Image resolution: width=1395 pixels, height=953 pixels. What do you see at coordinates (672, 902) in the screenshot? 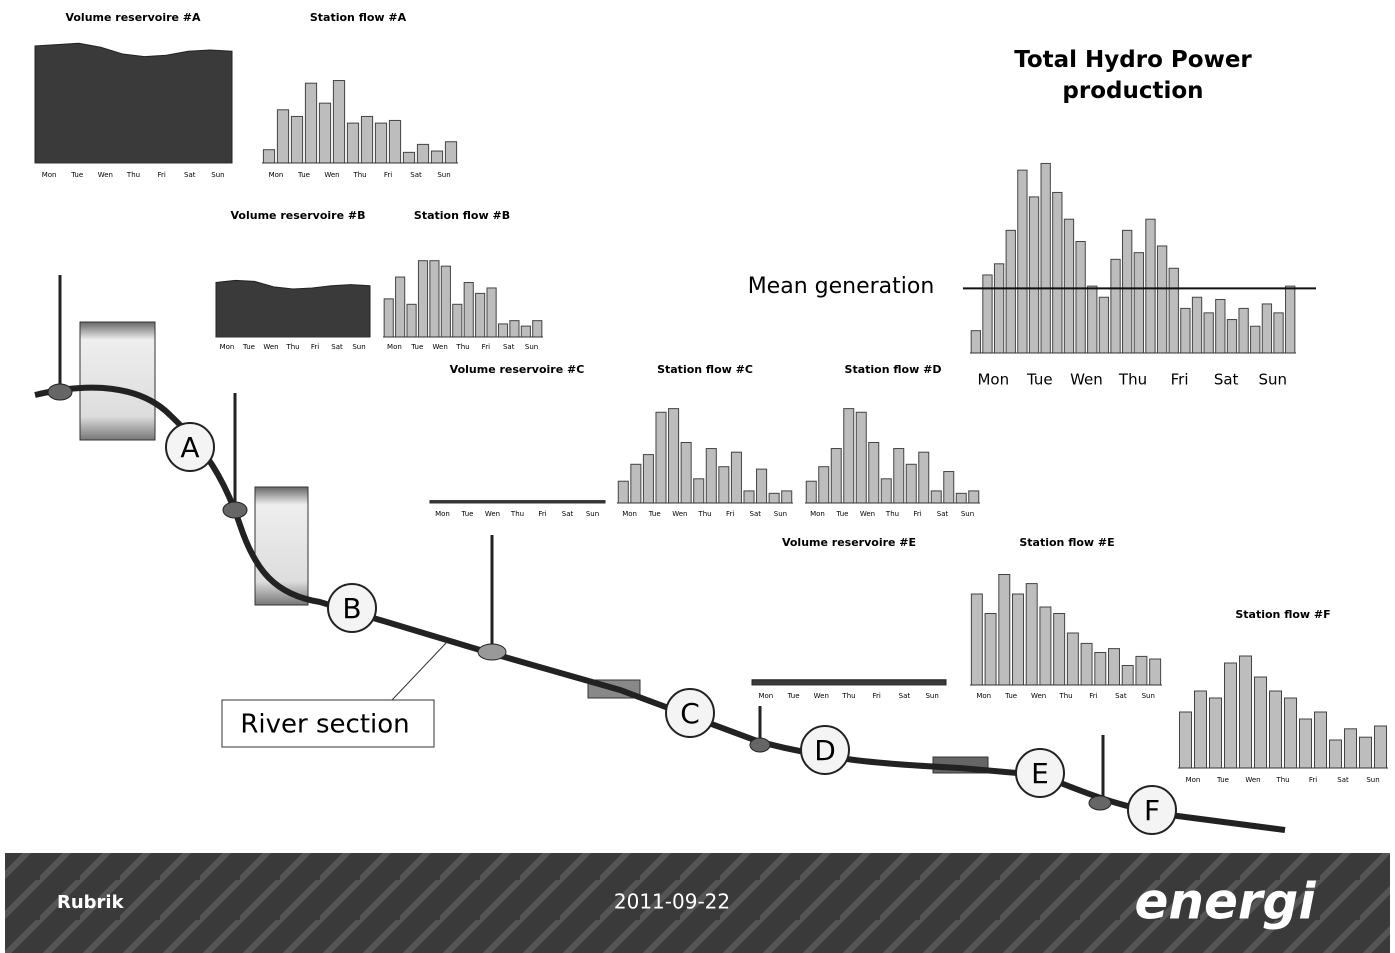
I see `footer-date: 2011-09-22` at bounding box center [672, 902].